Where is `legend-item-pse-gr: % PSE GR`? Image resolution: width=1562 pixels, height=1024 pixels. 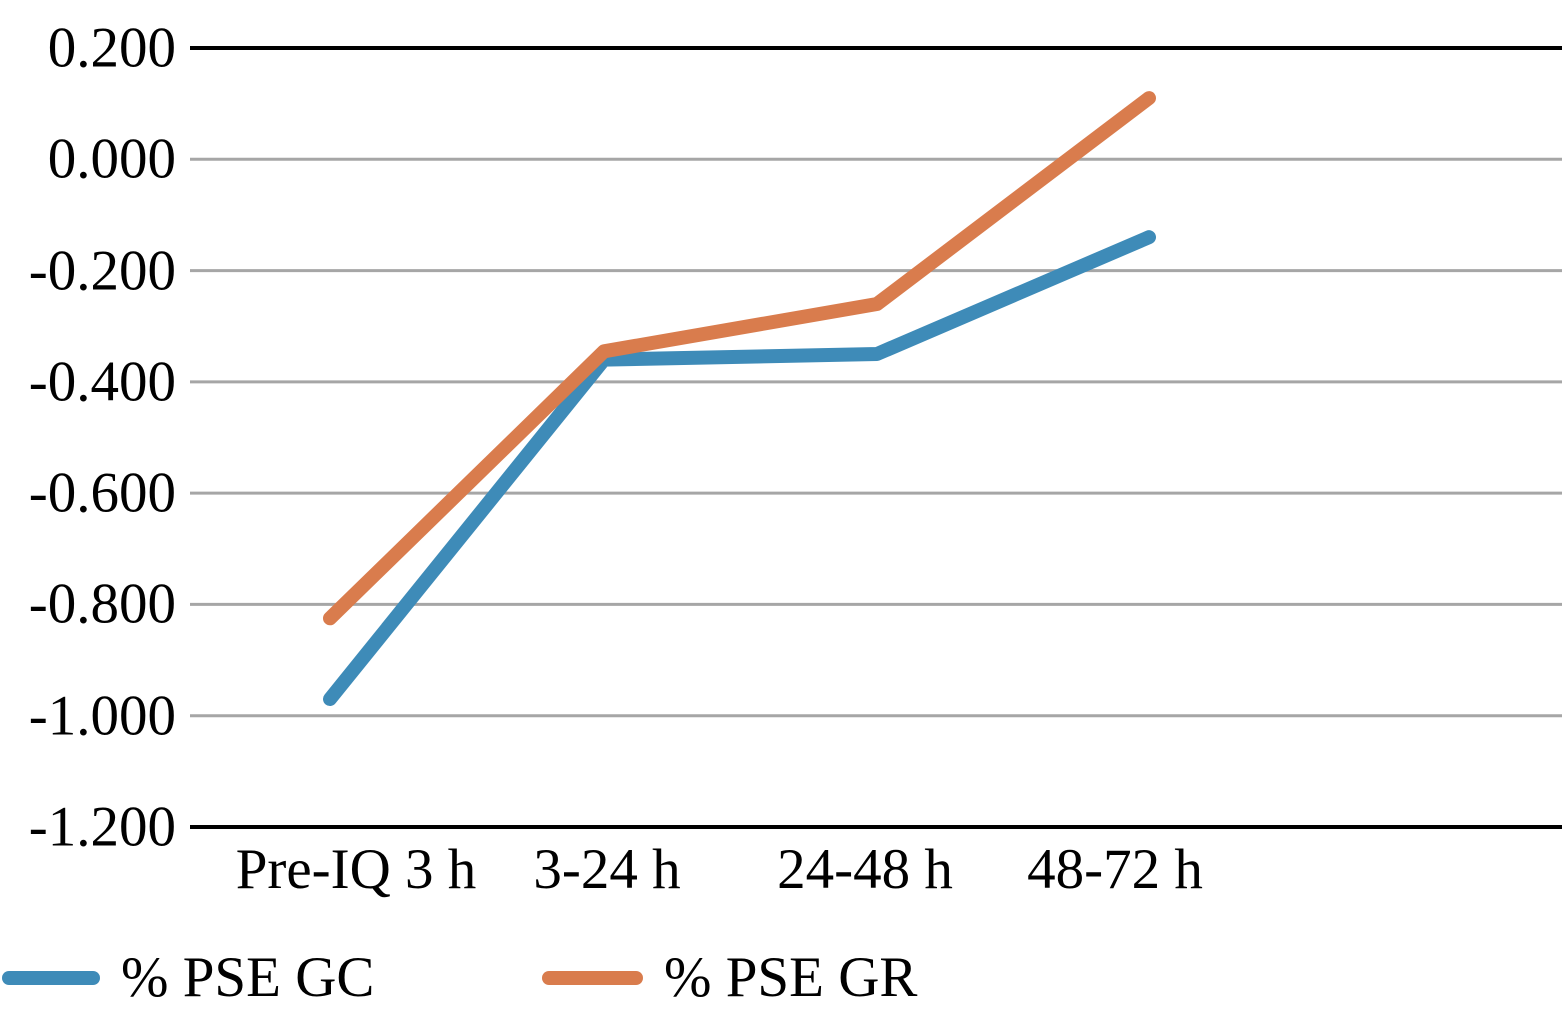
legend-item-pse-gr: % PSE GR is located at coordinates (729, 978).